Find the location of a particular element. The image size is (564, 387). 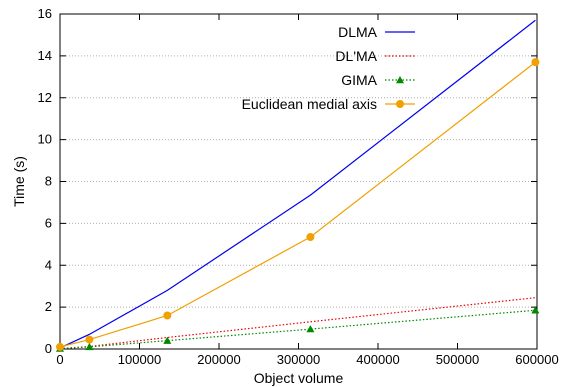

y-tick-label: 16 is located at coordinates (45, 13).